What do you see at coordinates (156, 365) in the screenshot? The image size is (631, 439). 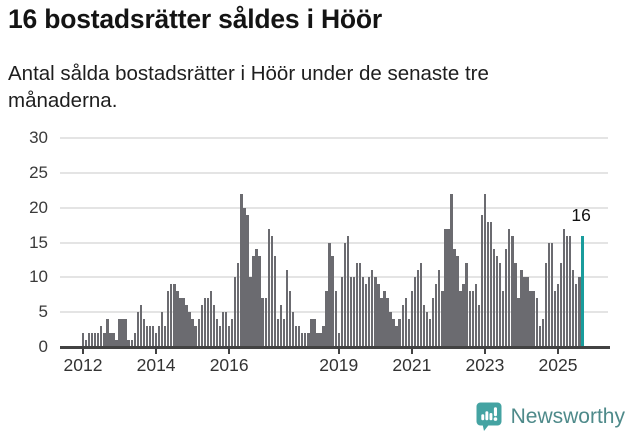 I see `x-axis-label: 2014` at bounding box center [156, 365].